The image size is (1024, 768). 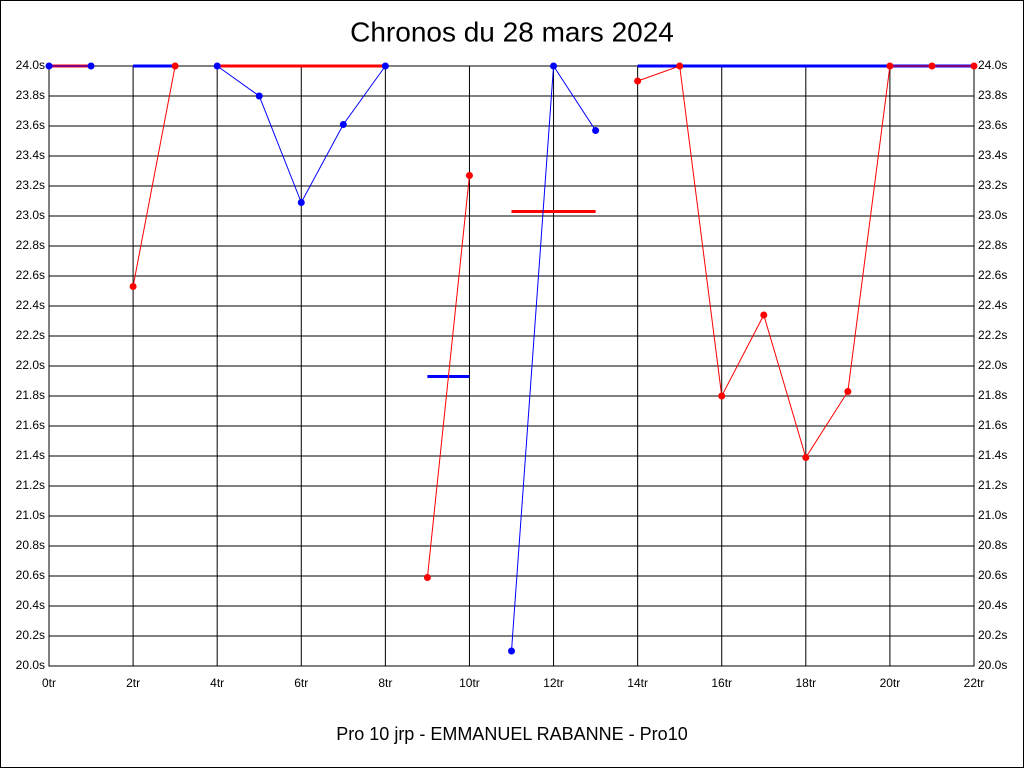 What do you see at coordinates (992, 545) in the screenshot?
I see `y2-tick-label: 20.8s` at bounding box center [992, 545].